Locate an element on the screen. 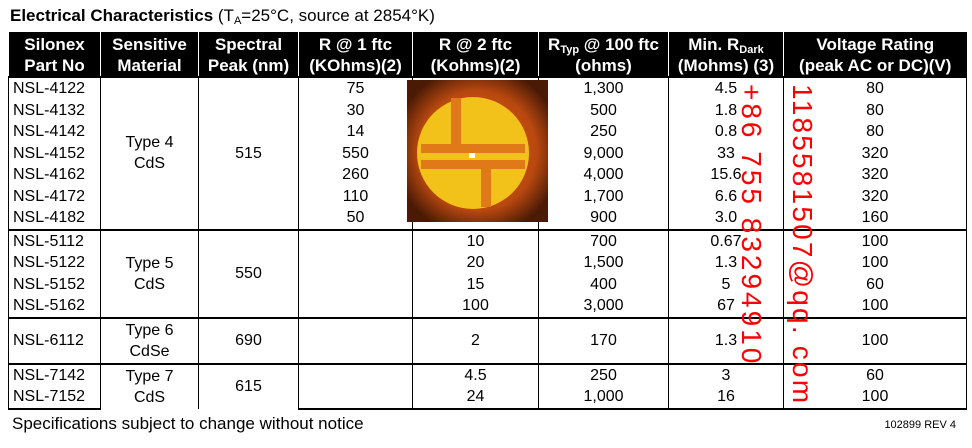 The height and width of the screenshot is (448, 972). part-no: NSL-4172 is located at coordinates (54, 196).